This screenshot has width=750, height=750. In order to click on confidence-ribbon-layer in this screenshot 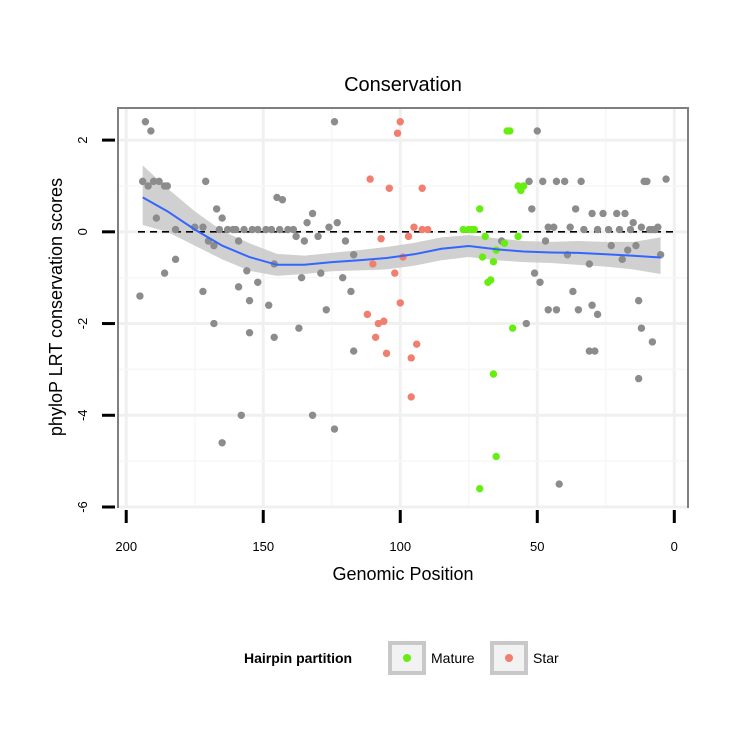, I will do `click(401, 220)`.